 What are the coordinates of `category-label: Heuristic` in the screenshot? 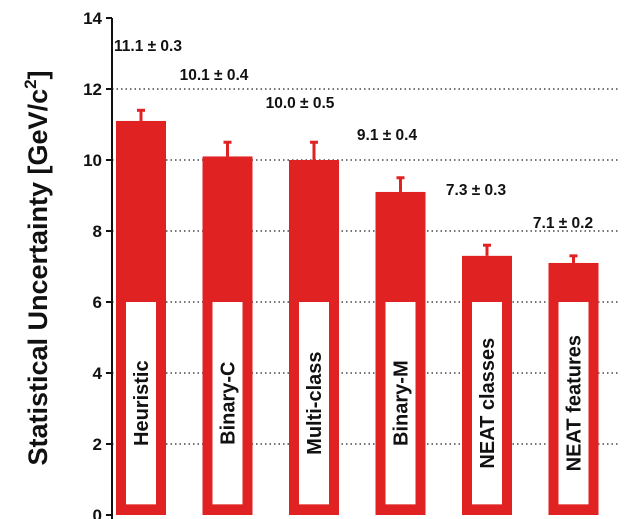 It's located at (142, 403).